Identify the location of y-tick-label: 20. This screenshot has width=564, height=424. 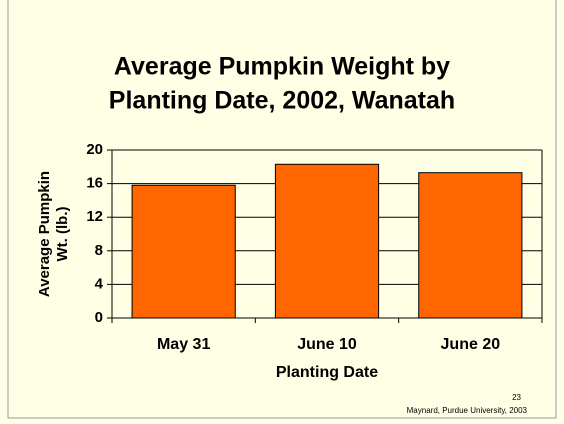
(94, 149).